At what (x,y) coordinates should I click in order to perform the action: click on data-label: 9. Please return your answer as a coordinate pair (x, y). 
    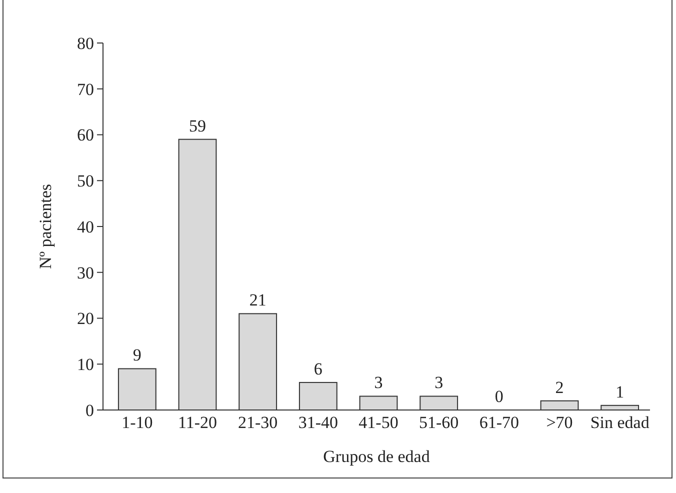
    Looking at the image, I should click on (137, 355).